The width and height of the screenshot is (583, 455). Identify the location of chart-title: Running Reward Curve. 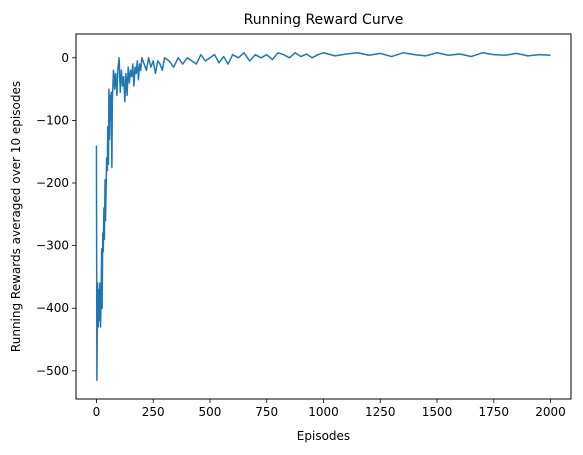
(324, 20).